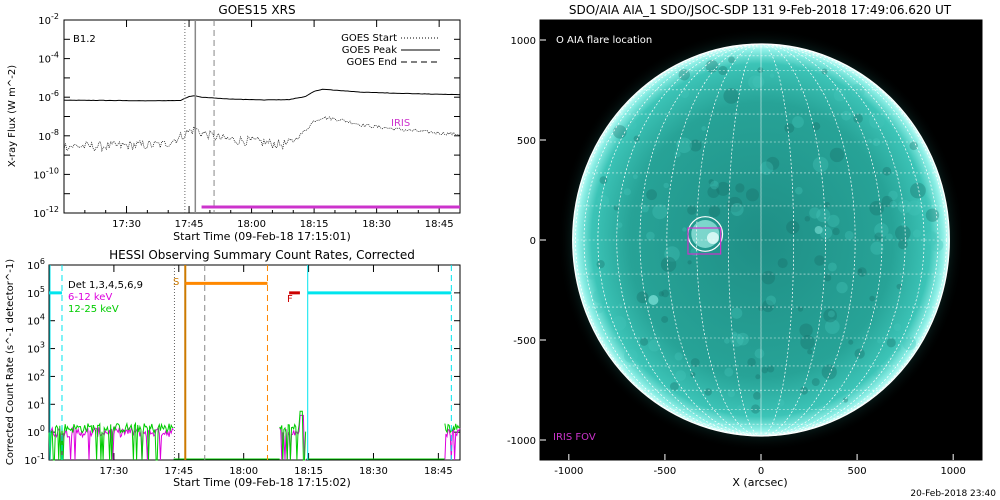 Image resolution: width=1000 pixels, height=500 pixels. Describe the element at coordinates (12, 116) in the screenshot. I see `goes-ylabel: X-ray Flux (W m^-2)` at that location.